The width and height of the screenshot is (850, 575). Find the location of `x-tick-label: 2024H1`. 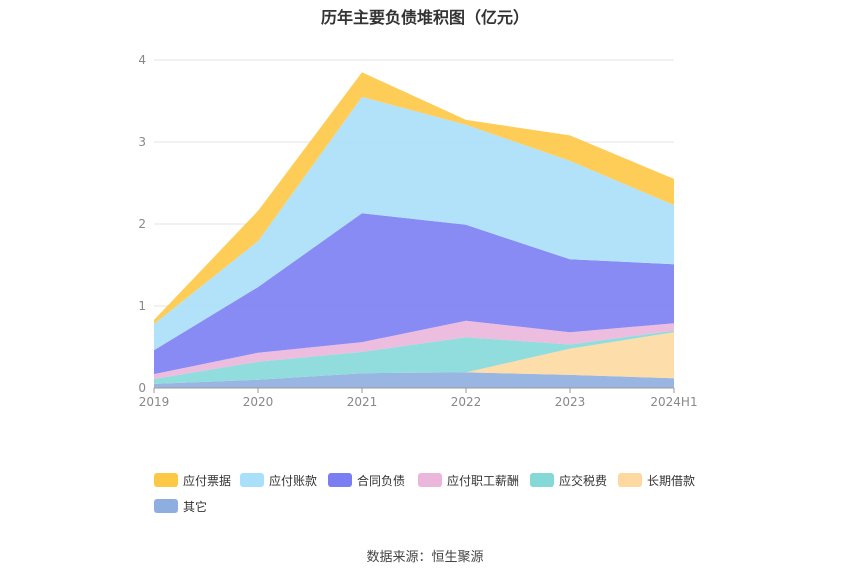

x-tick-label: 2024H1 is located at coordinates (673, 402).